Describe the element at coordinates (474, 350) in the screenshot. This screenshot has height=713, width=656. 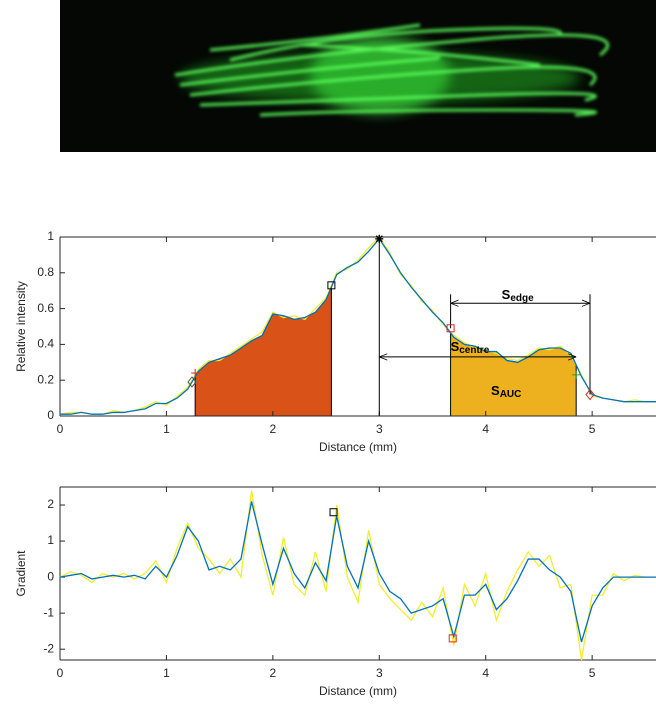
I see `annotation-subscript: centre` at that location.